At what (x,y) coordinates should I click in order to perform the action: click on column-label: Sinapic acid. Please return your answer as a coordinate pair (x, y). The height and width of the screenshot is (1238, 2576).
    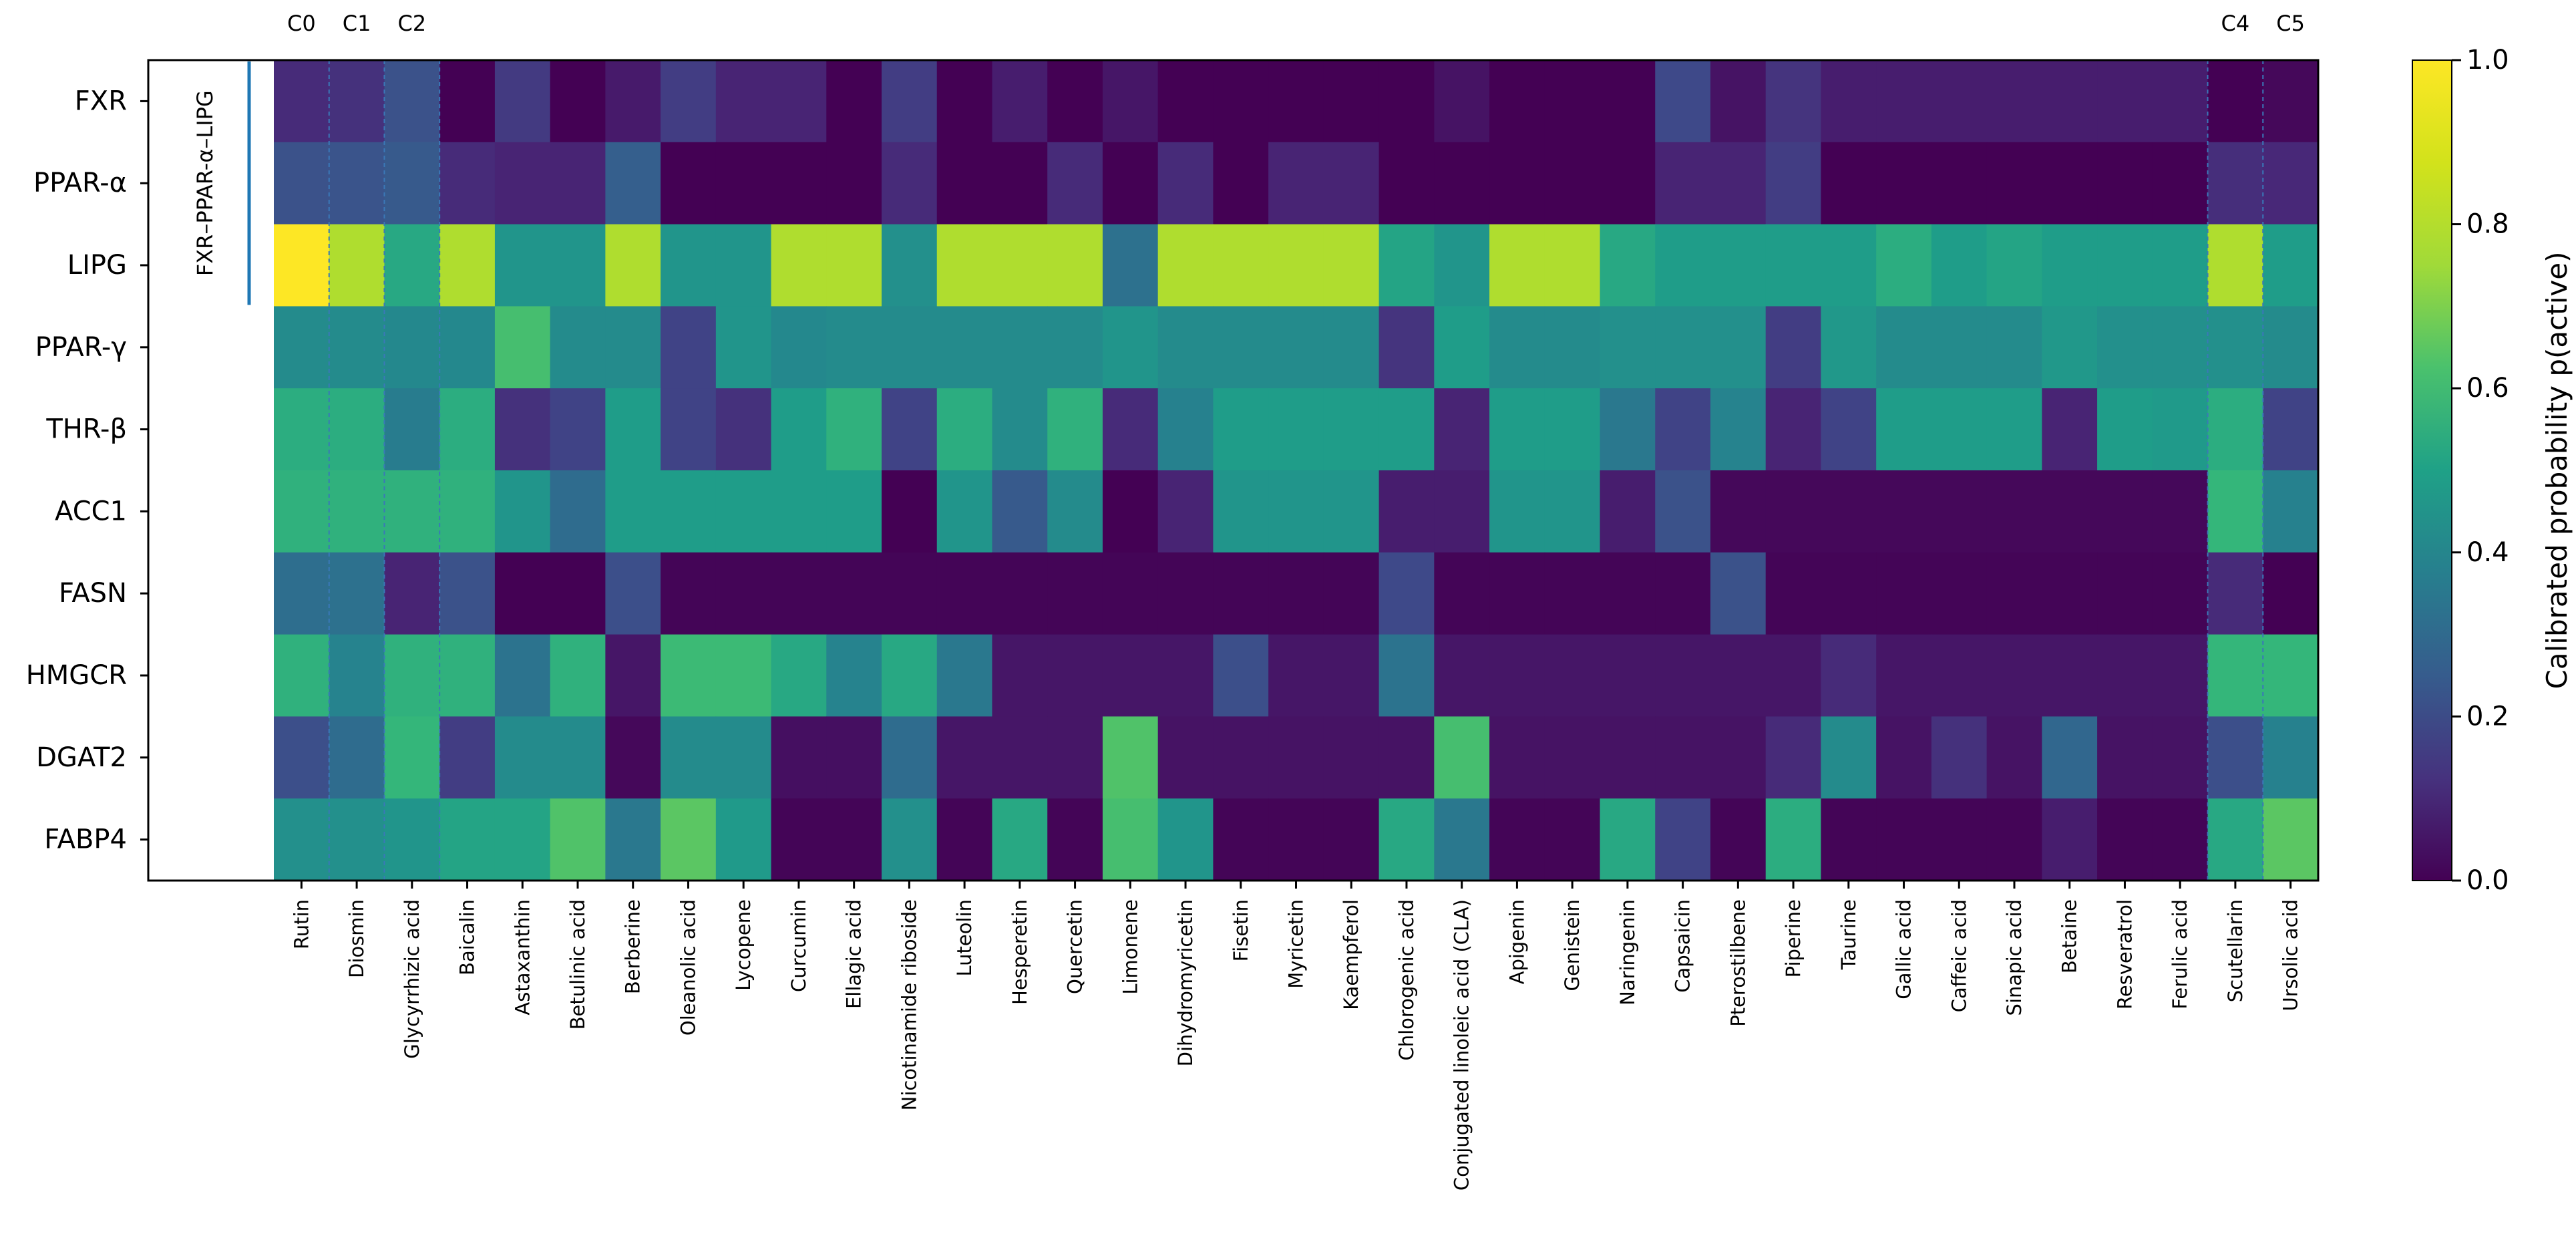
    Looking at the image, I should click on (2014, 957).